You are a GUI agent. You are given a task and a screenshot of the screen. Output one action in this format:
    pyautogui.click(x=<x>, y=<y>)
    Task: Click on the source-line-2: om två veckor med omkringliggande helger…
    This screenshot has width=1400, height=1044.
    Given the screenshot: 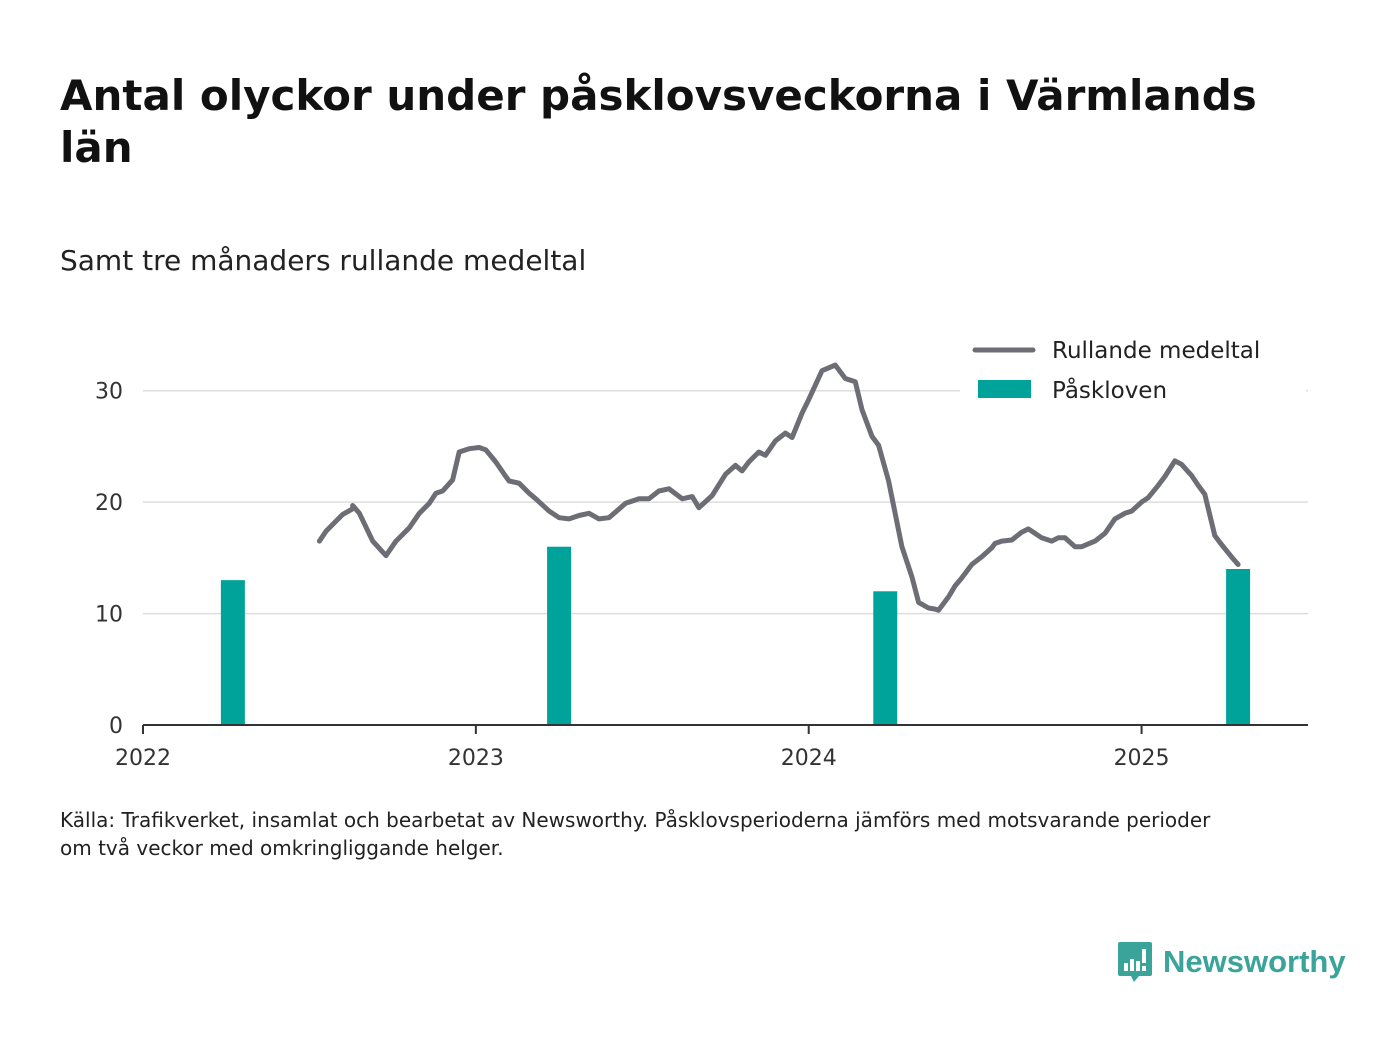 What is the action you would take?
    pyautogui.click(x=282, y=848)
    